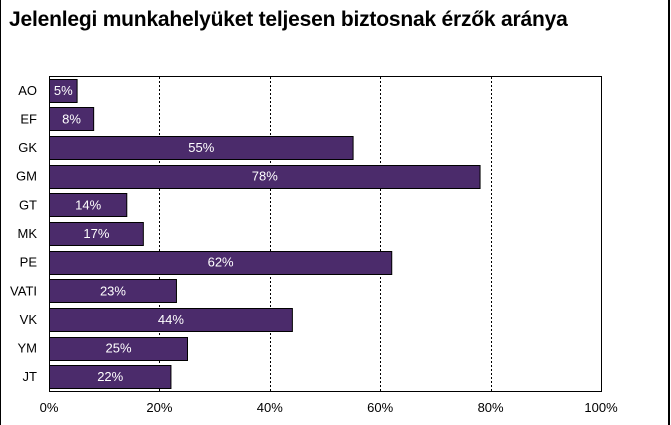 This screenshot has height=425, width=671. I want to click on frame-left-border, so click(0, 212).